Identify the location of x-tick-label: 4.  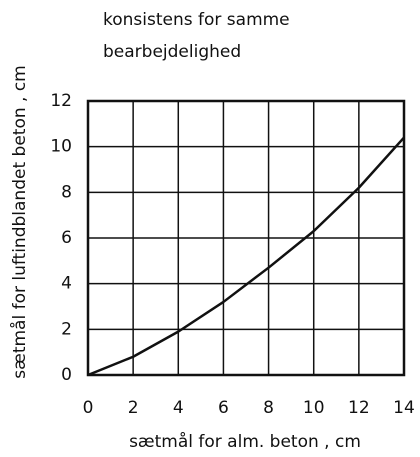
(178, 408).